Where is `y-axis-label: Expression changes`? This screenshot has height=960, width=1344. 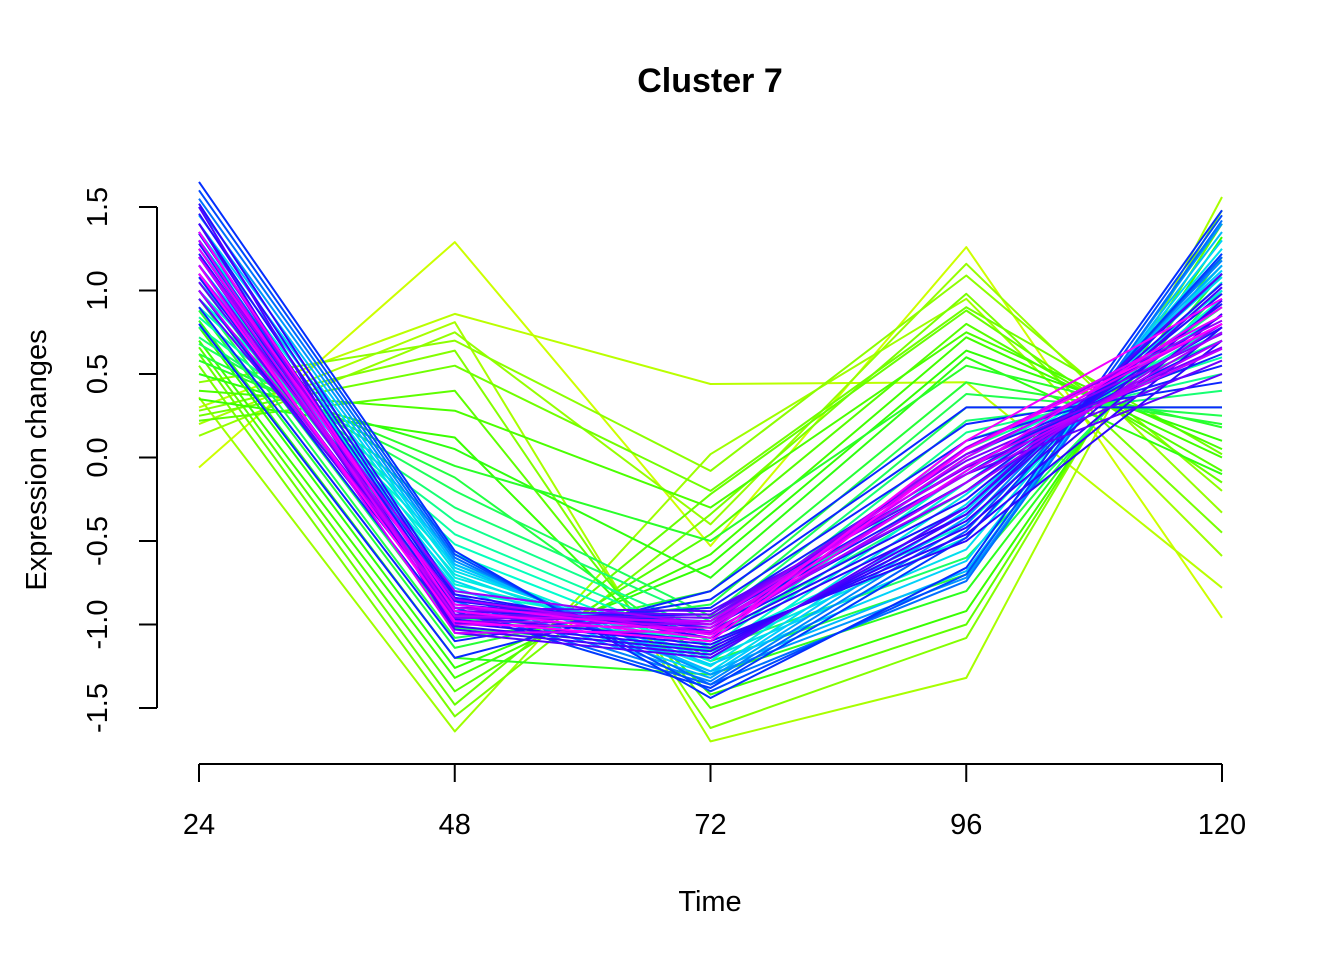
y-axis-label: Expression changes is located at coordinates (37, 459).